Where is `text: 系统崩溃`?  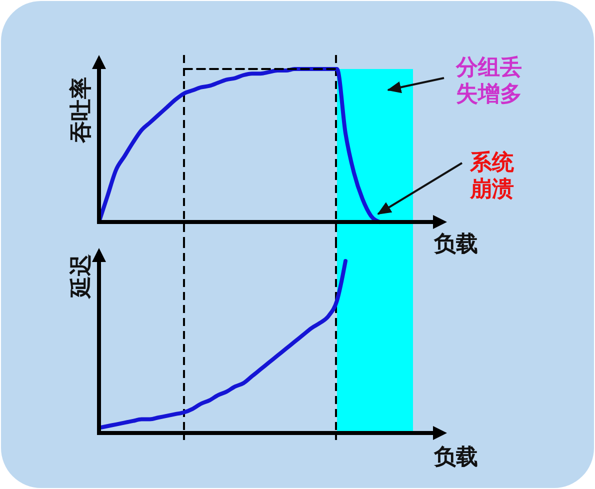
text: 系统崩溃 is located at coordinates (492, 176).